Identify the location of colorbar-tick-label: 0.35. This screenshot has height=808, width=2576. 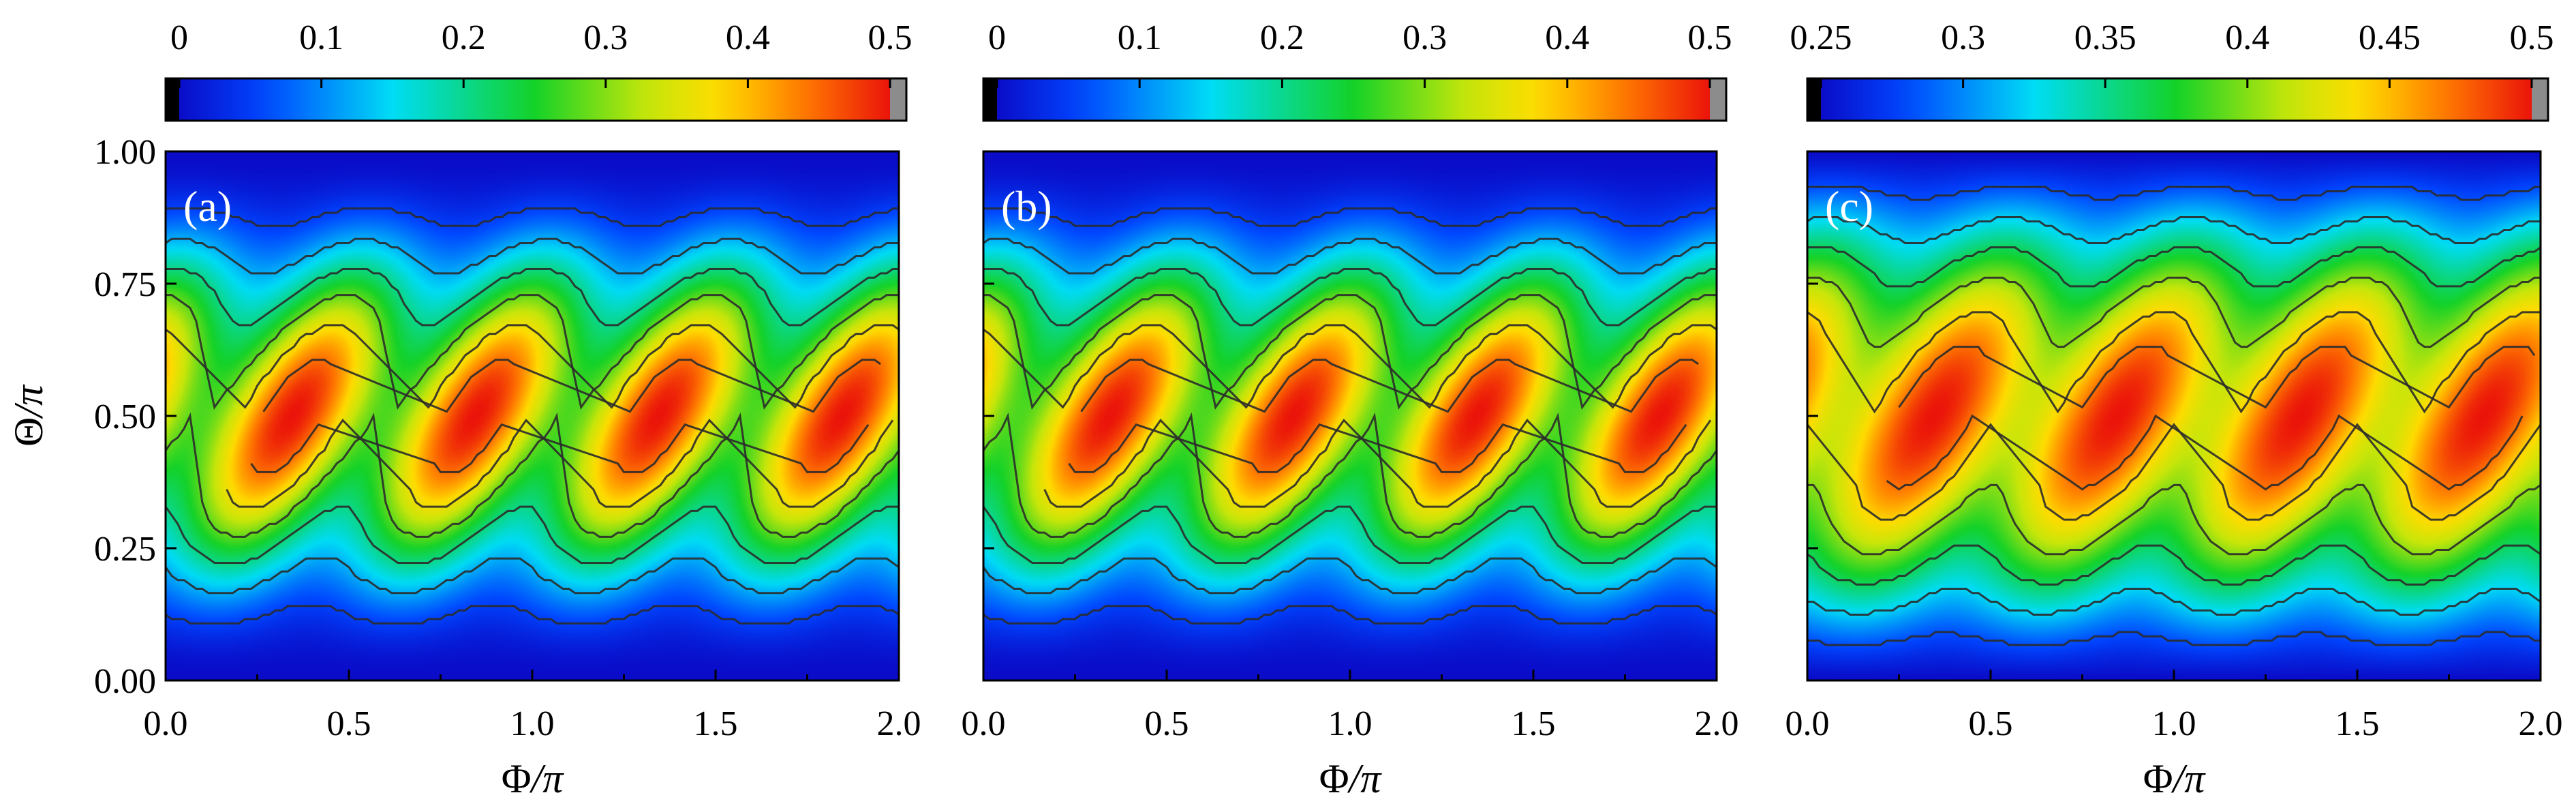
(2105, 38).